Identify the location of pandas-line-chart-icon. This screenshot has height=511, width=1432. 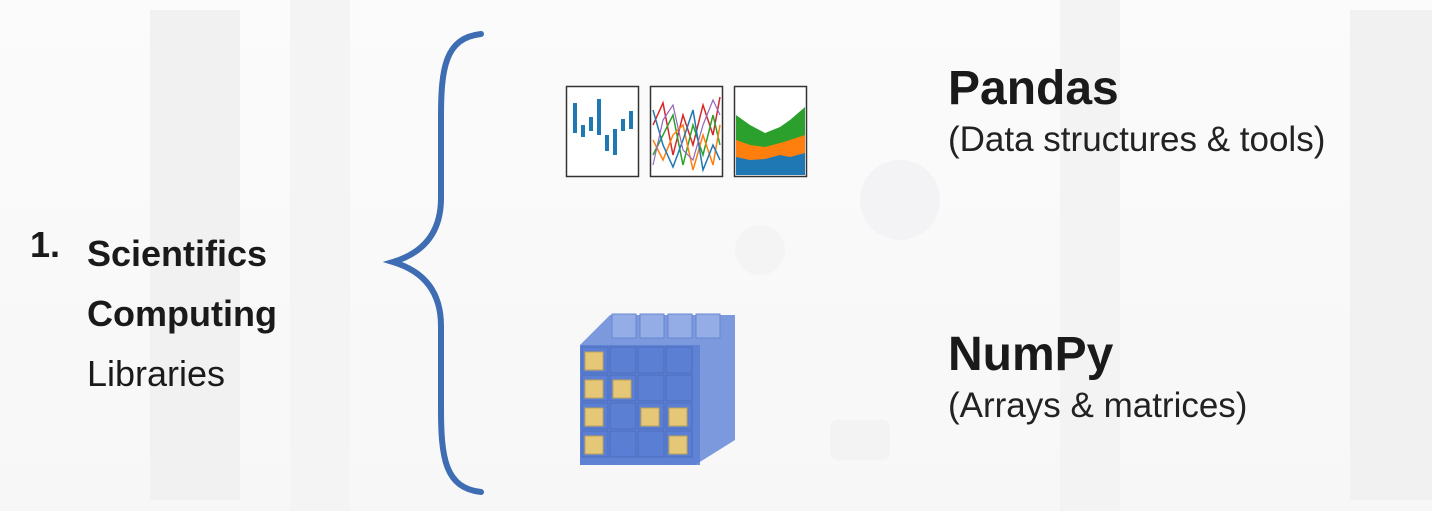
(686, 131).